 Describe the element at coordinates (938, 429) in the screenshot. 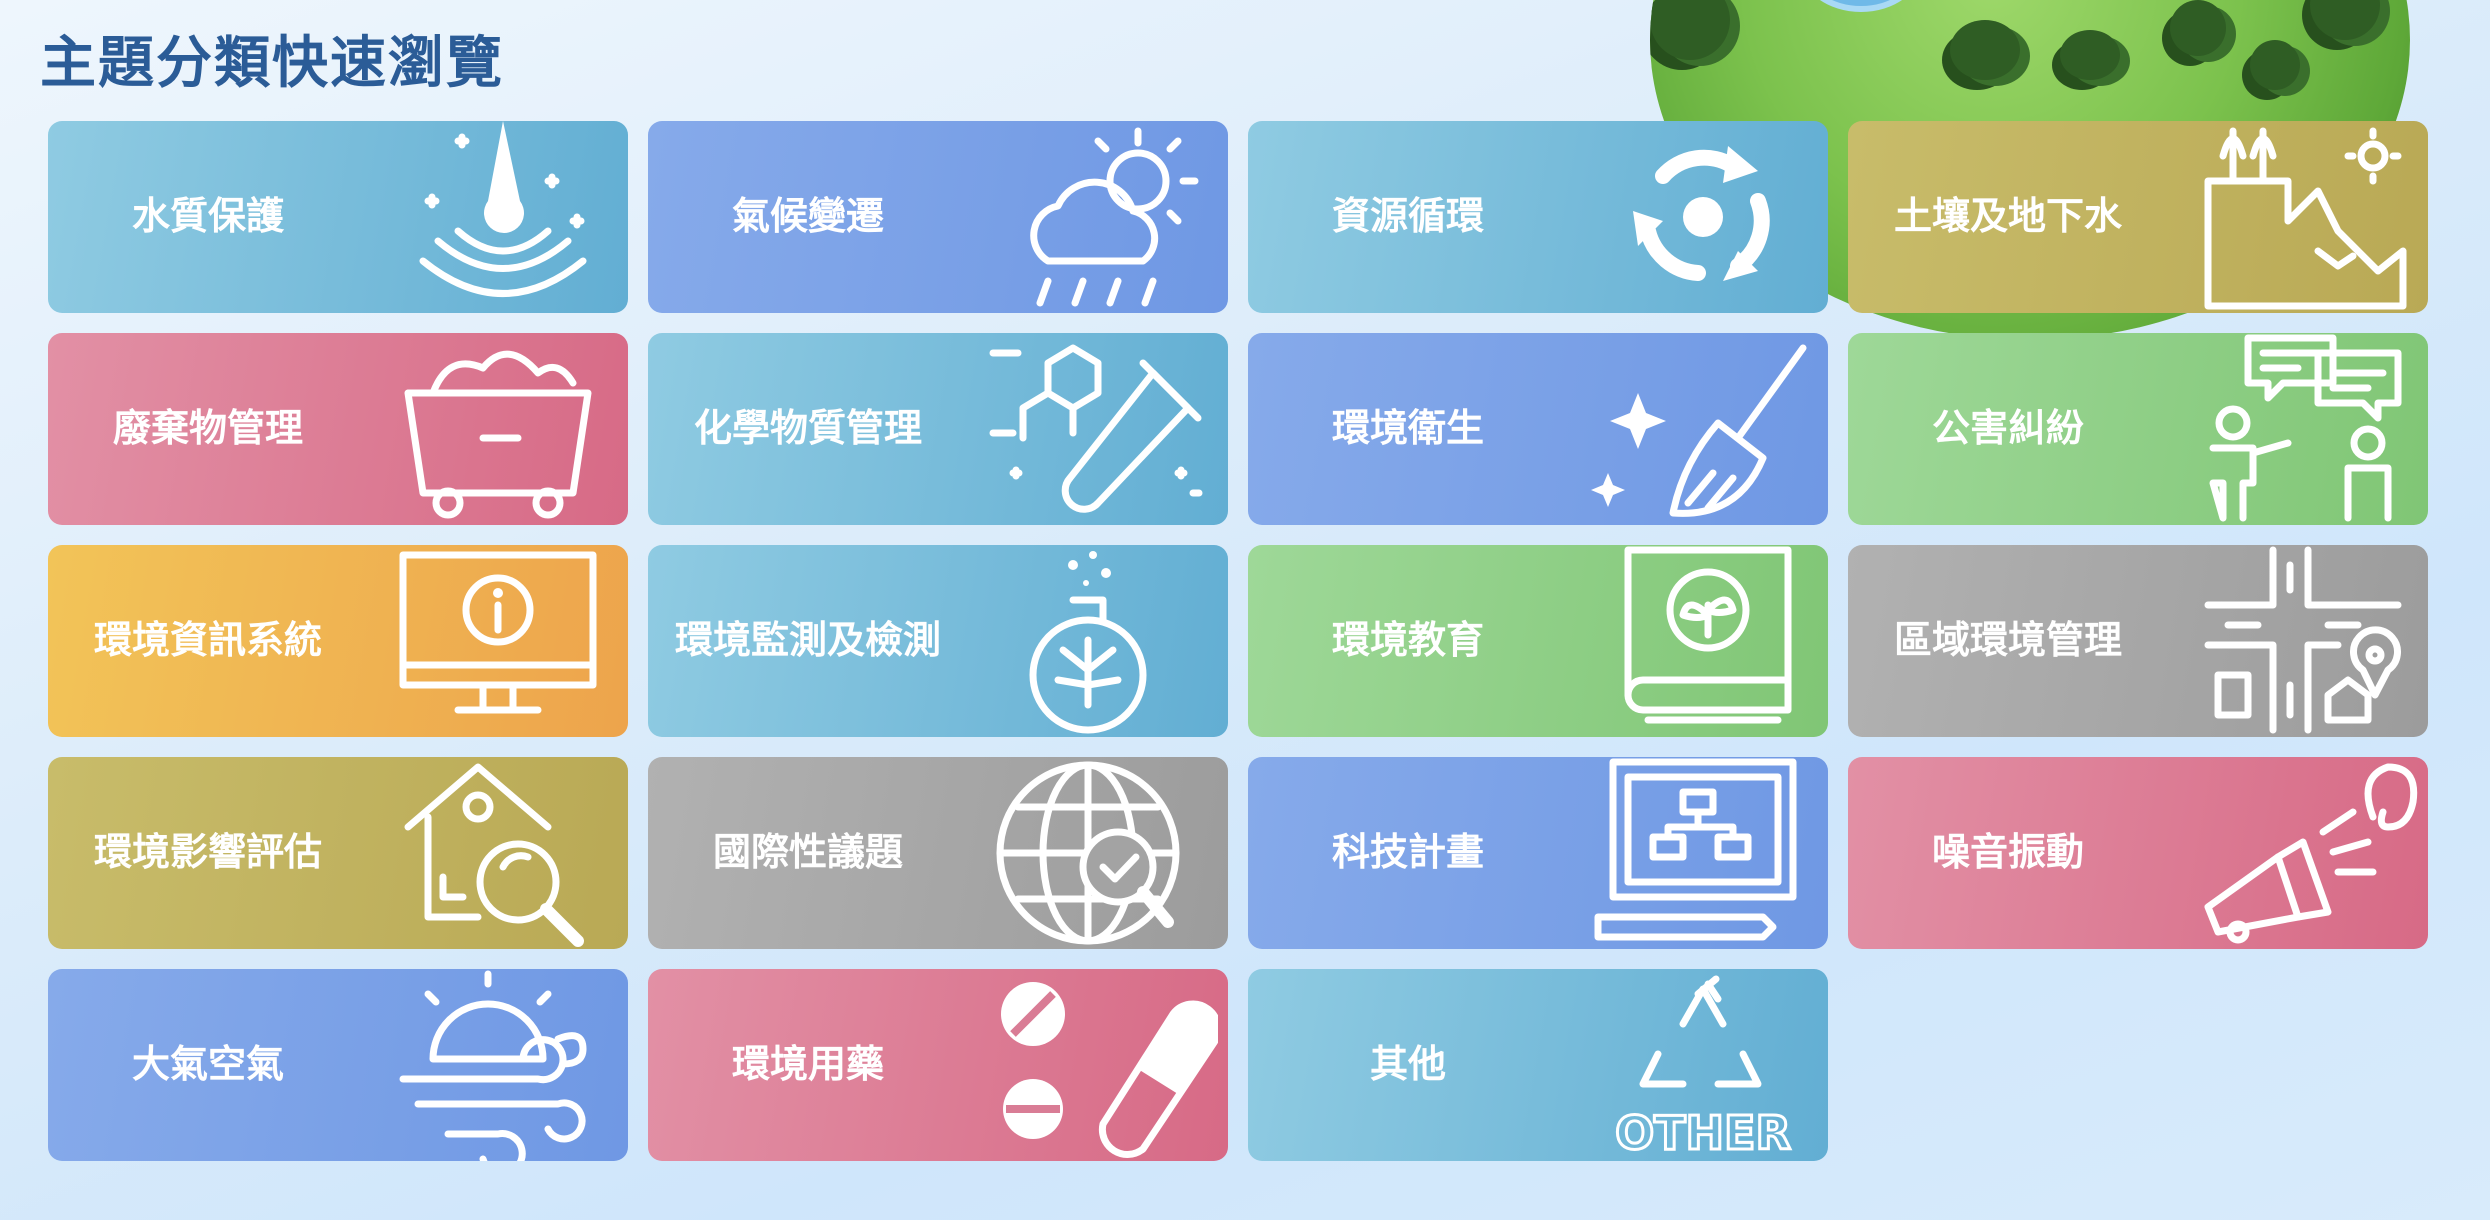

I see `topic-tile-chemical-management: 化學物質管理` at that location.